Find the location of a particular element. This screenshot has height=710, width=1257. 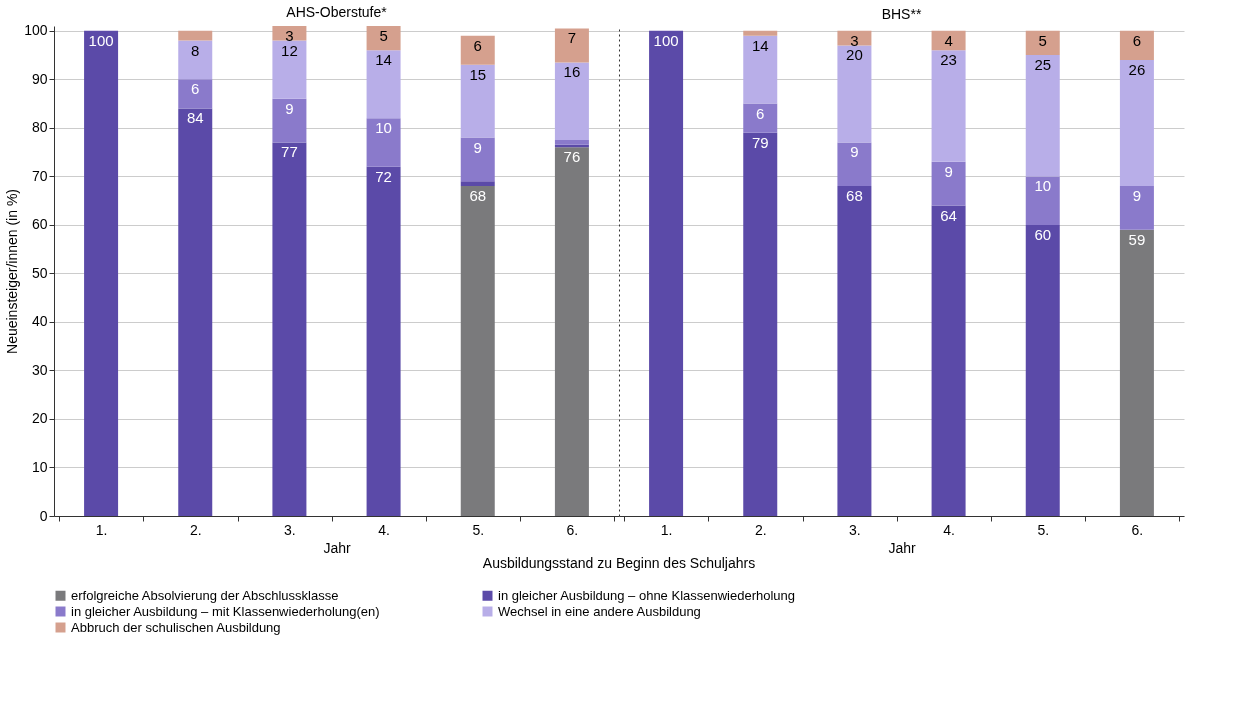

data-label: 76 is located at coordinates (572, 157).